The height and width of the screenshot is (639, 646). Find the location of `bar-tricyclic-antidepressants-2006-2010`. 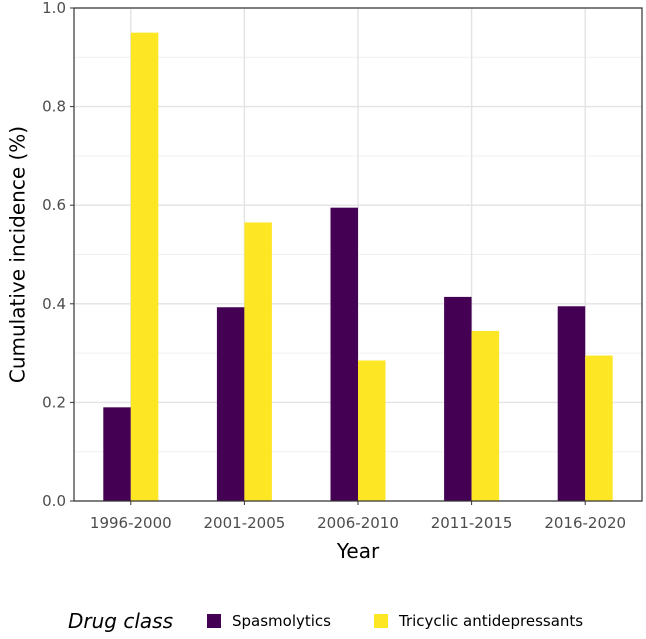

bar-tricyclic-antidepressants-2006-2010 is located at coordinates (372, 430).